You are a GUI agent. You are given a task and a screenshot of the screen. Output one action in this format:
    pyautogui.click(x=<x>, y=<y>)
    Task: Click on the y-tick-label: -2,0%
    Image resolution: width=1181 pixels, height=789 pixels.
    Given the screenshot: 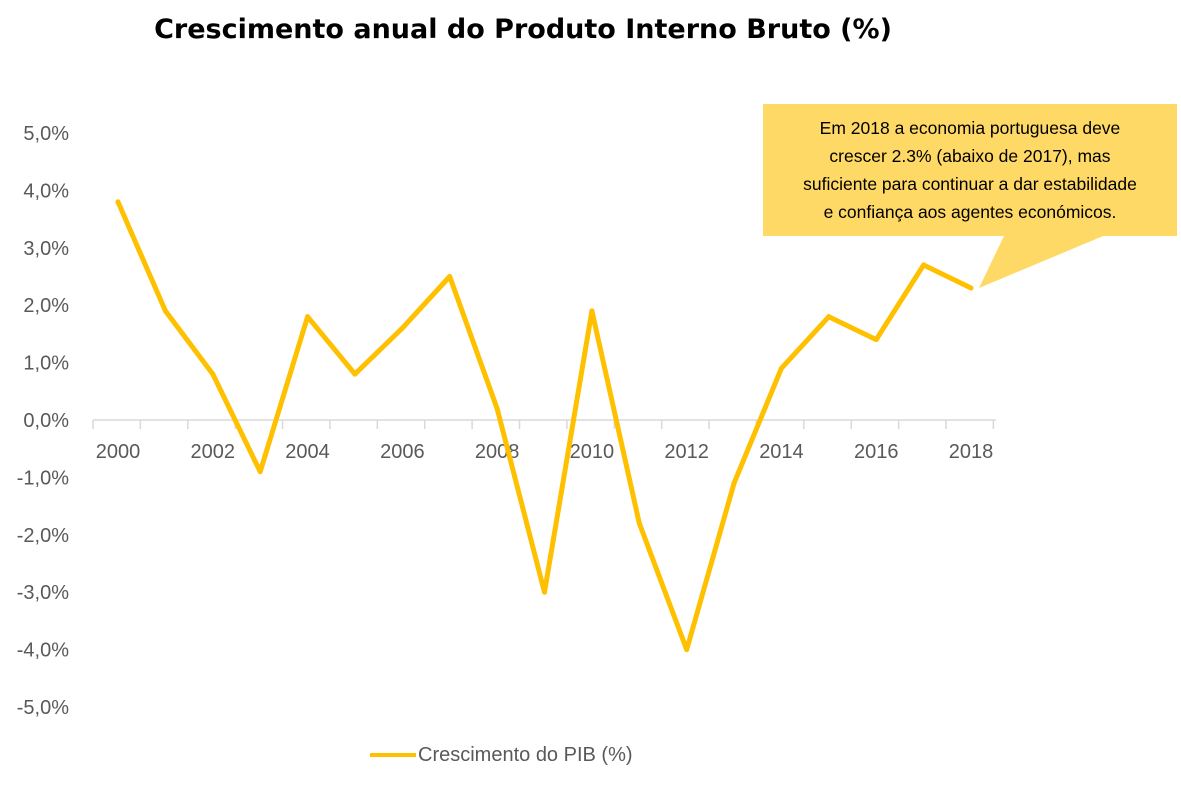 What is the action you would take?
    pyautogui.click(x=43, y=536)
    